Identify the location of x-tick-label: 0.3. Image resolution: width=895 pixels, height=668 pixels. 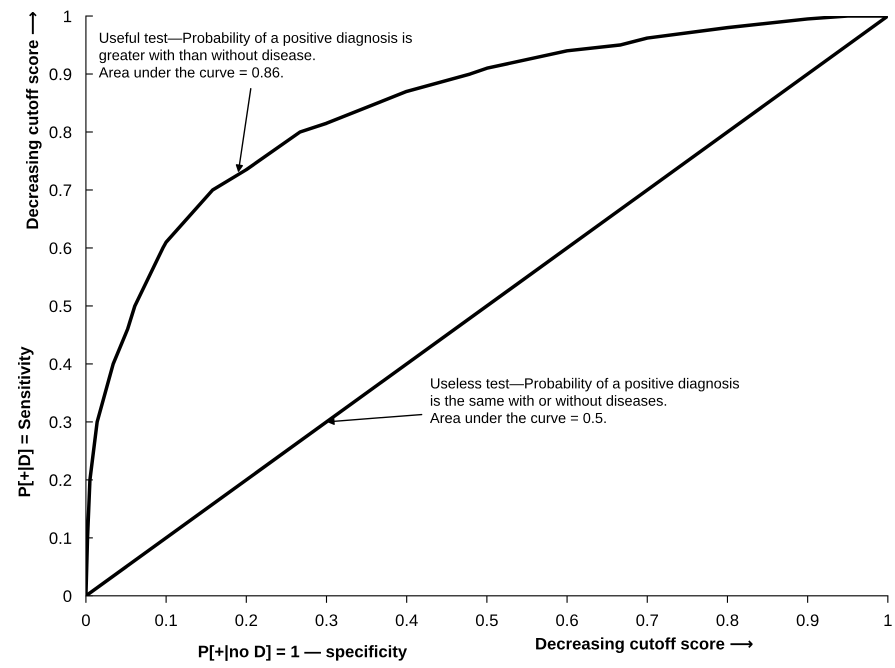
(327, 620).